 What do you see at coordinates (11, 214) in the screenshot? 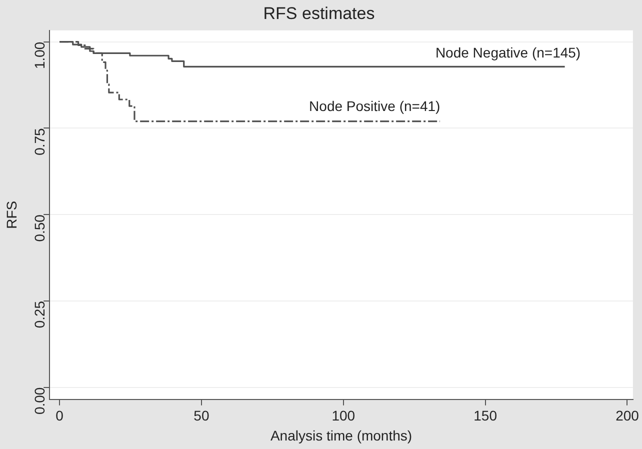
I see `y-axis-title: RFS` at bounding box center [11, 214].